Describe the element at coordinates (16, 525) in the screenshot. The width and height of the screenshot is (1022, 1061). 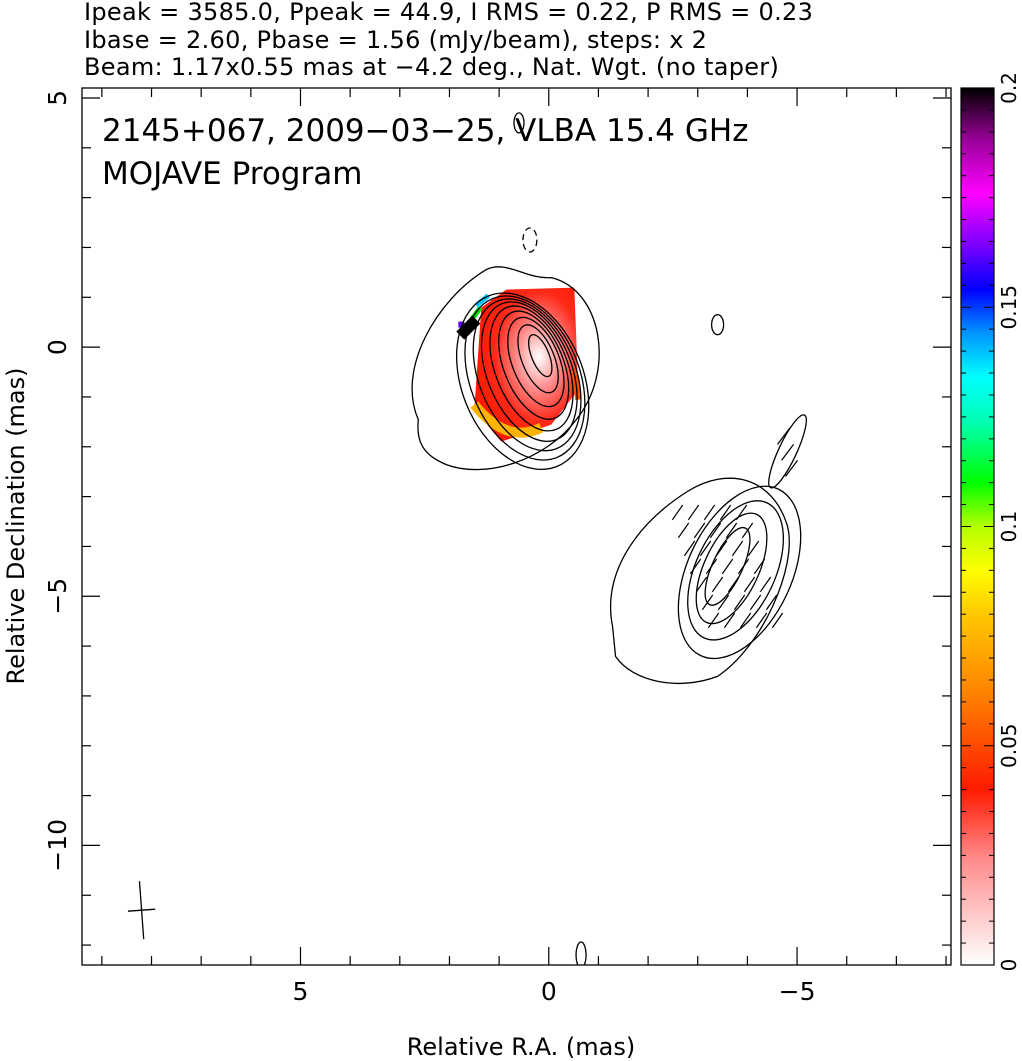
I see `y-axis-label: Relative Declination (mas)` at that location.